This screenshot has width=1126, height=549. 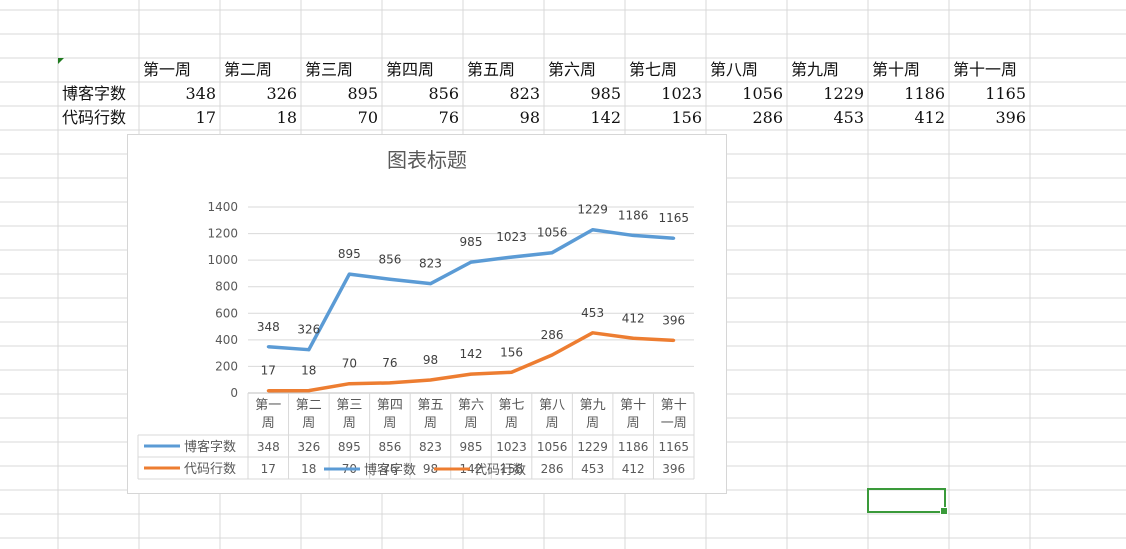 I want to click on value-cell: 823, so click(x=524, y=93).